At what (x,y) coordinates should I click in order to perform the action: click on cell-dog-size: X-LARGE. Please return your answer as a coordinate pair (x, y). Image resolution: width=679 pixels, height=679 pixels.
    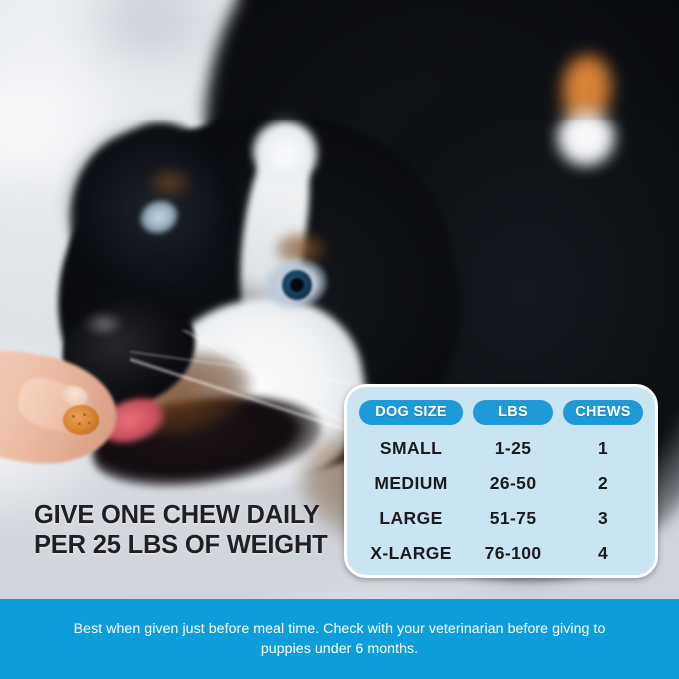
    Looking at the image, I should click on (411, 553).